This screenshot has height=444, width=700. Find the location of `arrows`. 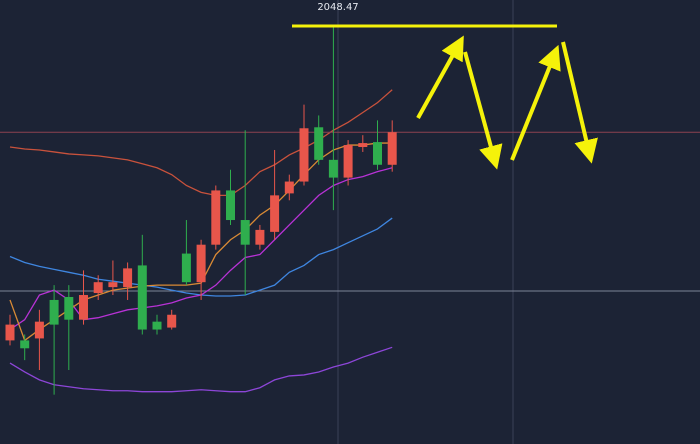

arrows is located at coordinates (507, 102).